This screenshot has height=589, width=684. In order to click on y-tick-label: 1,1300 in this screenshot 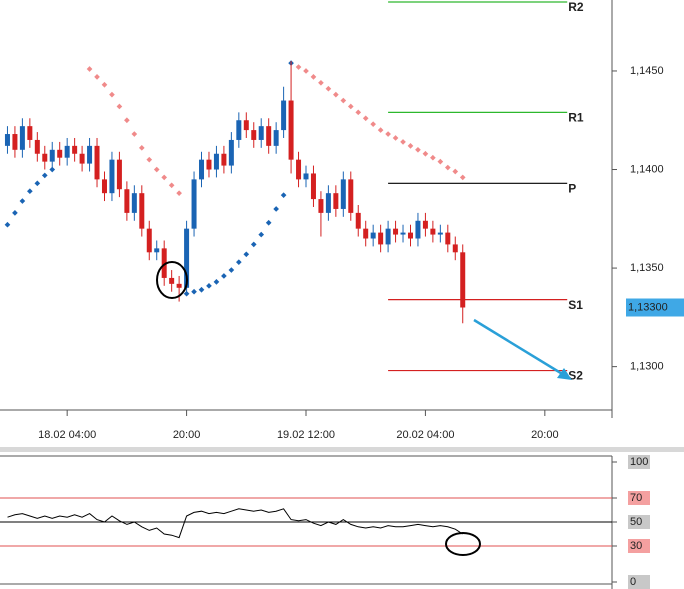, I will do `click(647, 367)`.